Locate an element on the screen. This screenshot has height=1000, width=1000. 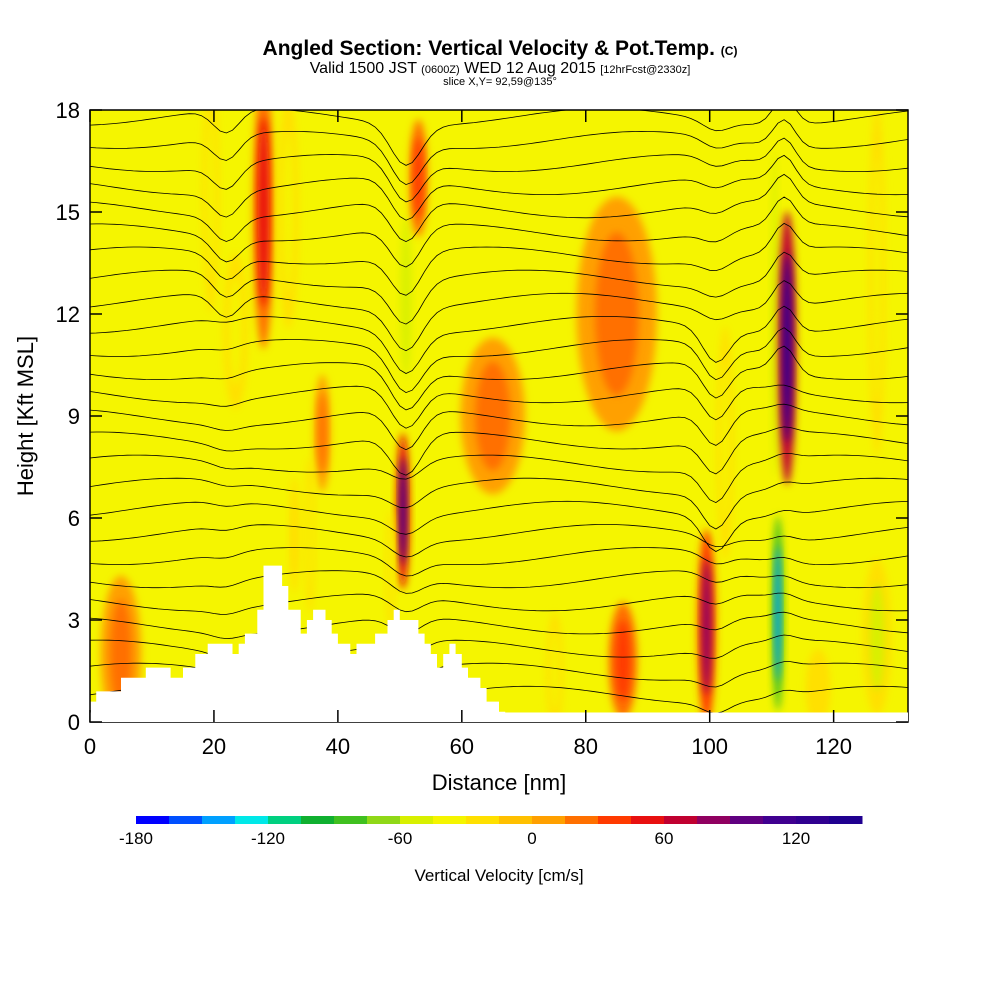
colorbar-title: Vertical Velocity [cm/s] is located at coordinates (498, 875).